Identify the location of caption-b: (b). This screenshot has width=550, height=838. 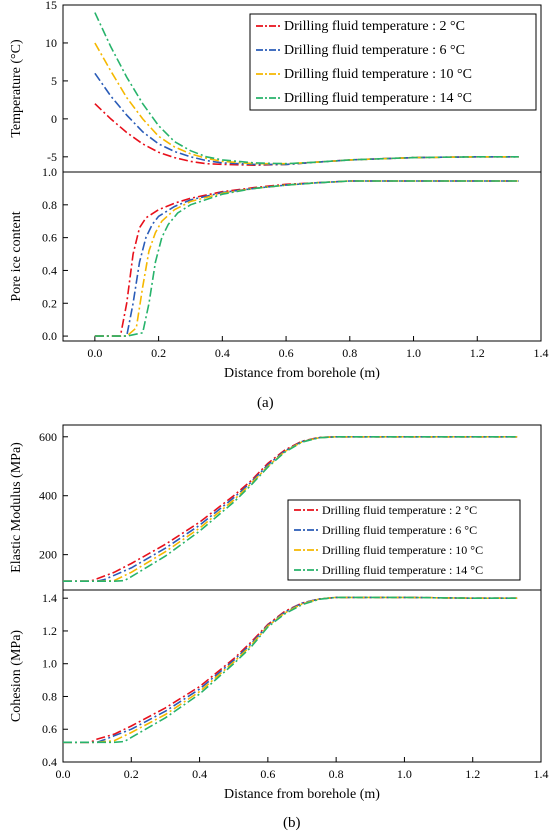
(292, 823).